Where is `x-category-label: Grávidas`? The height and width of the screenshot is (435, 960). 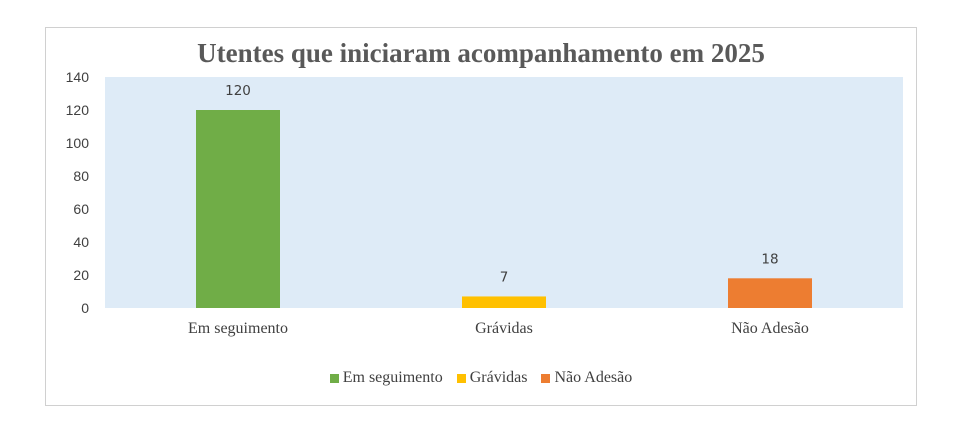 x-category-label: Grávidas is located at coordinates (504, 328).